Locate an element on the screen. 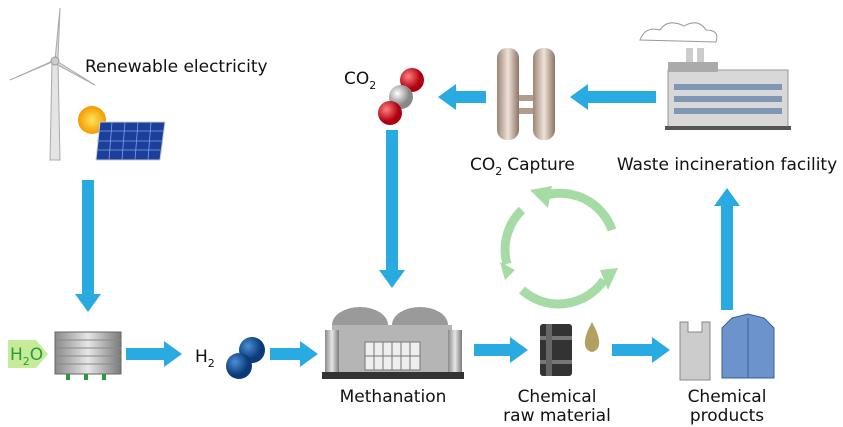 This screenshot has height=427, width=843. label: H2O is located at coordinates (26, 356).